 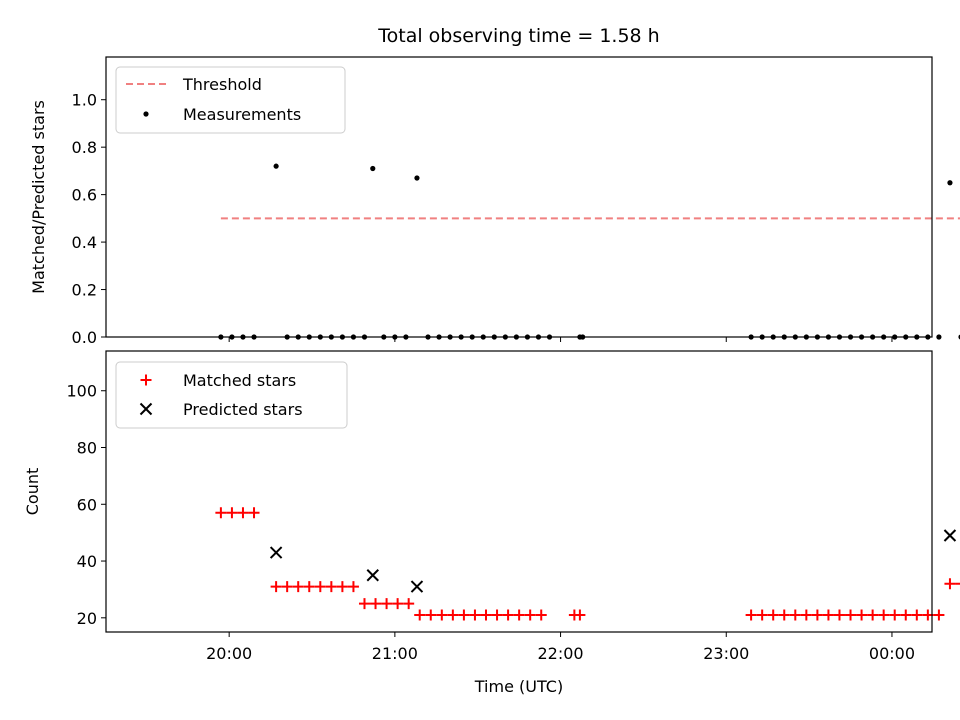 I want to click on x-tick-label: 00:00, so click(x=892, y=653).